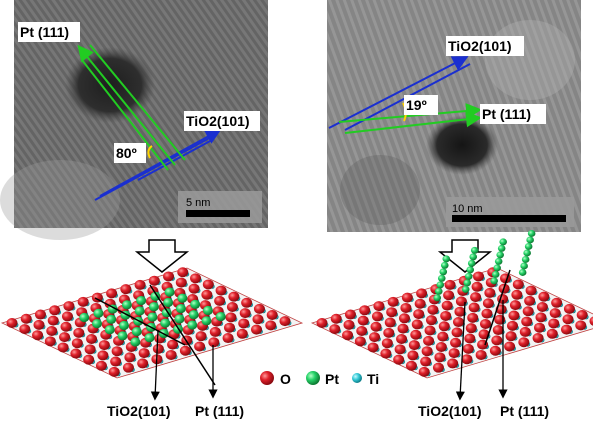 The height and width of the screenshot is (427, 593). Describe the element at coordinates (483, 335) in the screenshot. I see `model-right-axes` at that location.